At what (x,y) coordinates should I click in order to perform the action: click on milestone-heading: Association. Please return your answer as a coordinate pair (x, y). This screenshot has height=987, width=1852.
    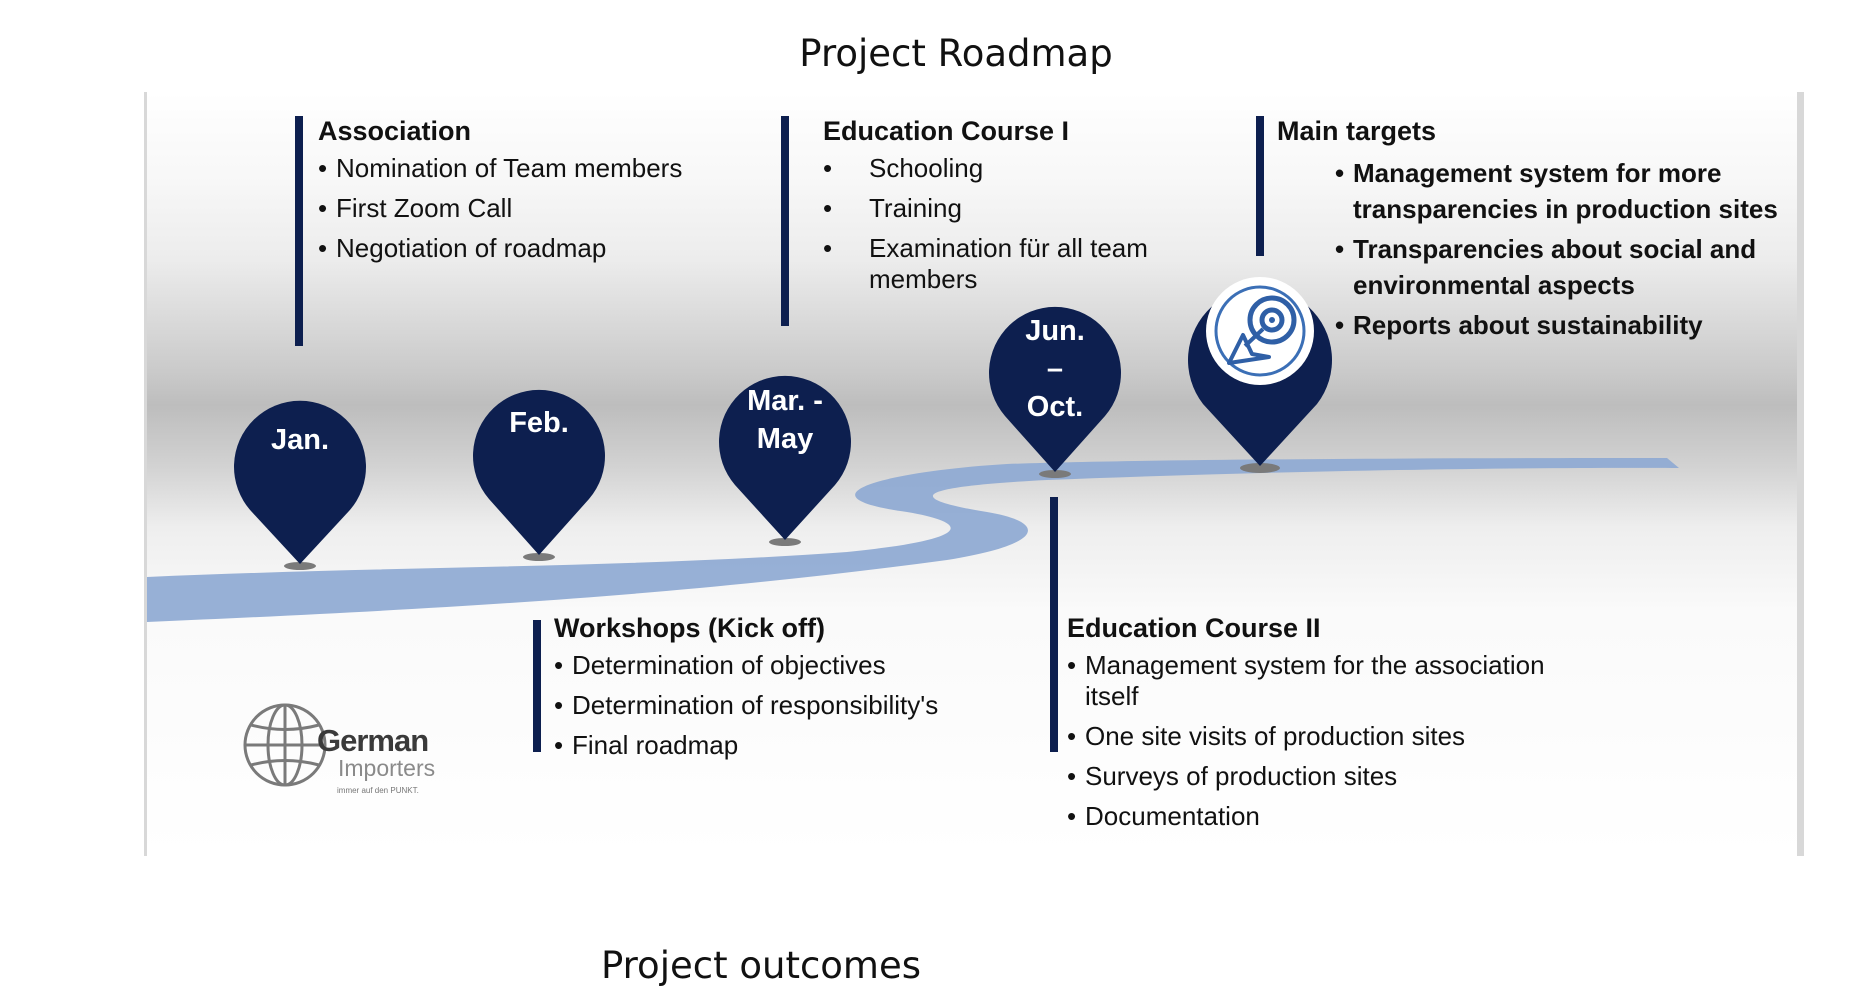
    Looking at the image, I should click on (395, 131).